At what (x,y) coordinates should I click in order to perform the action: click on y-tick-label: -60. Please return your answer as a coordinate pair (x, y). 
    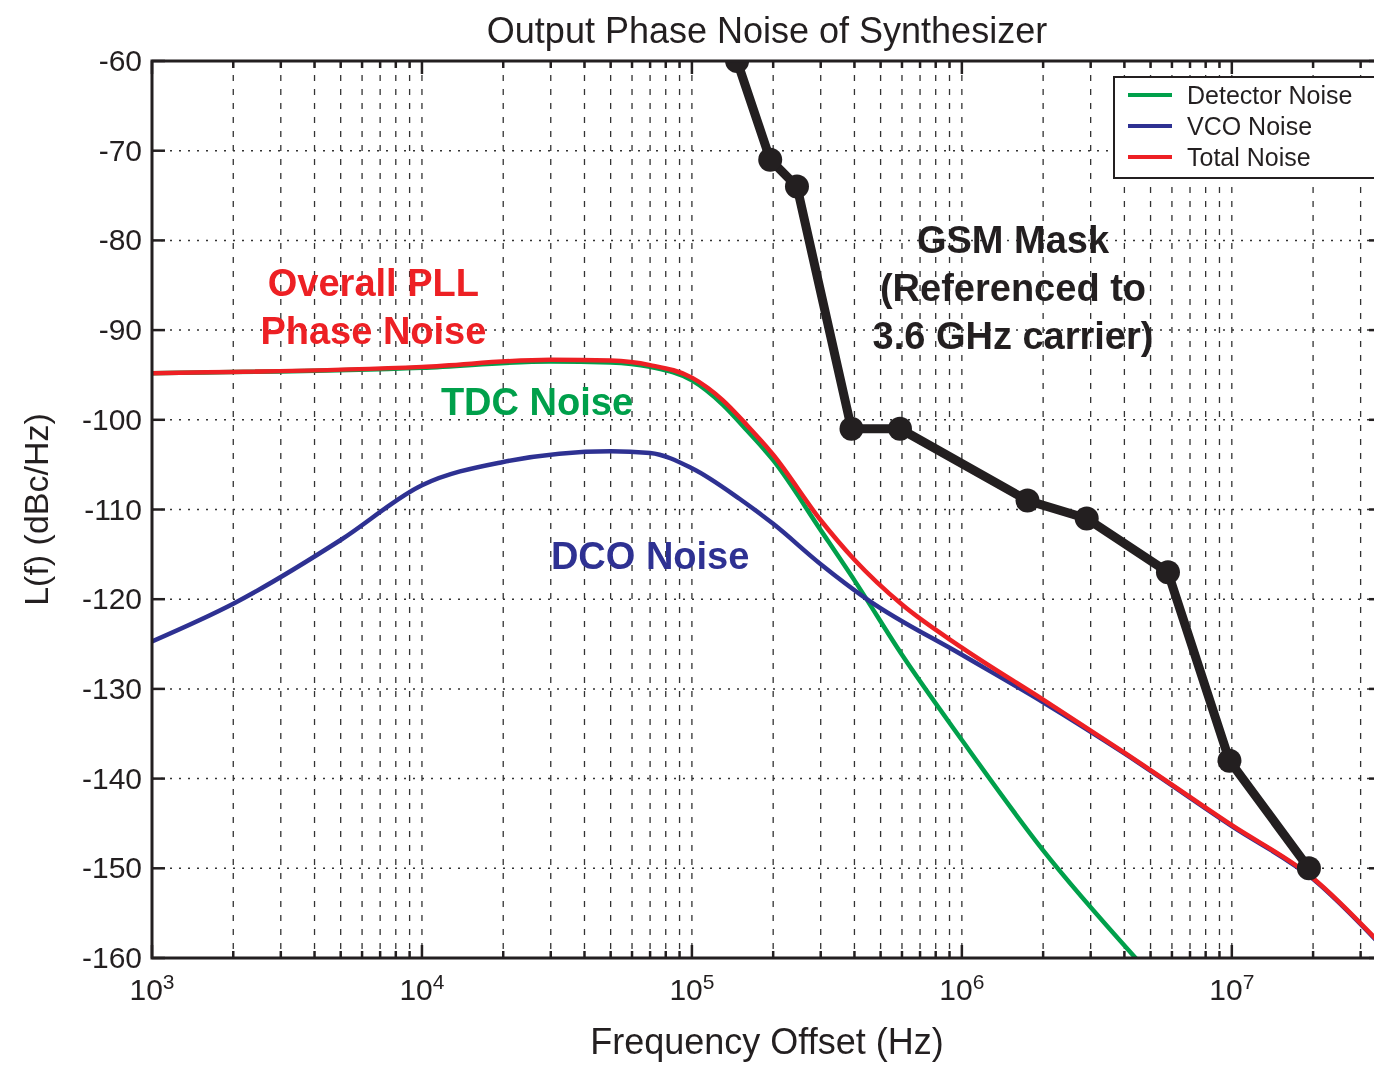
    Looking at the image, I should click on (120, 60).